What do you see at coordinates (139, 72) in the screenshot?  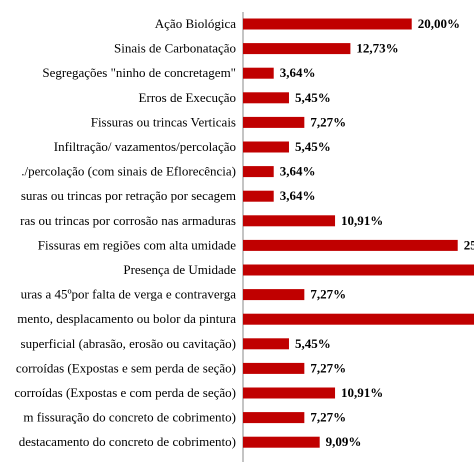 I see `category-label: Segregações "ninho de concretagem"` at bounding box center [139, 72].